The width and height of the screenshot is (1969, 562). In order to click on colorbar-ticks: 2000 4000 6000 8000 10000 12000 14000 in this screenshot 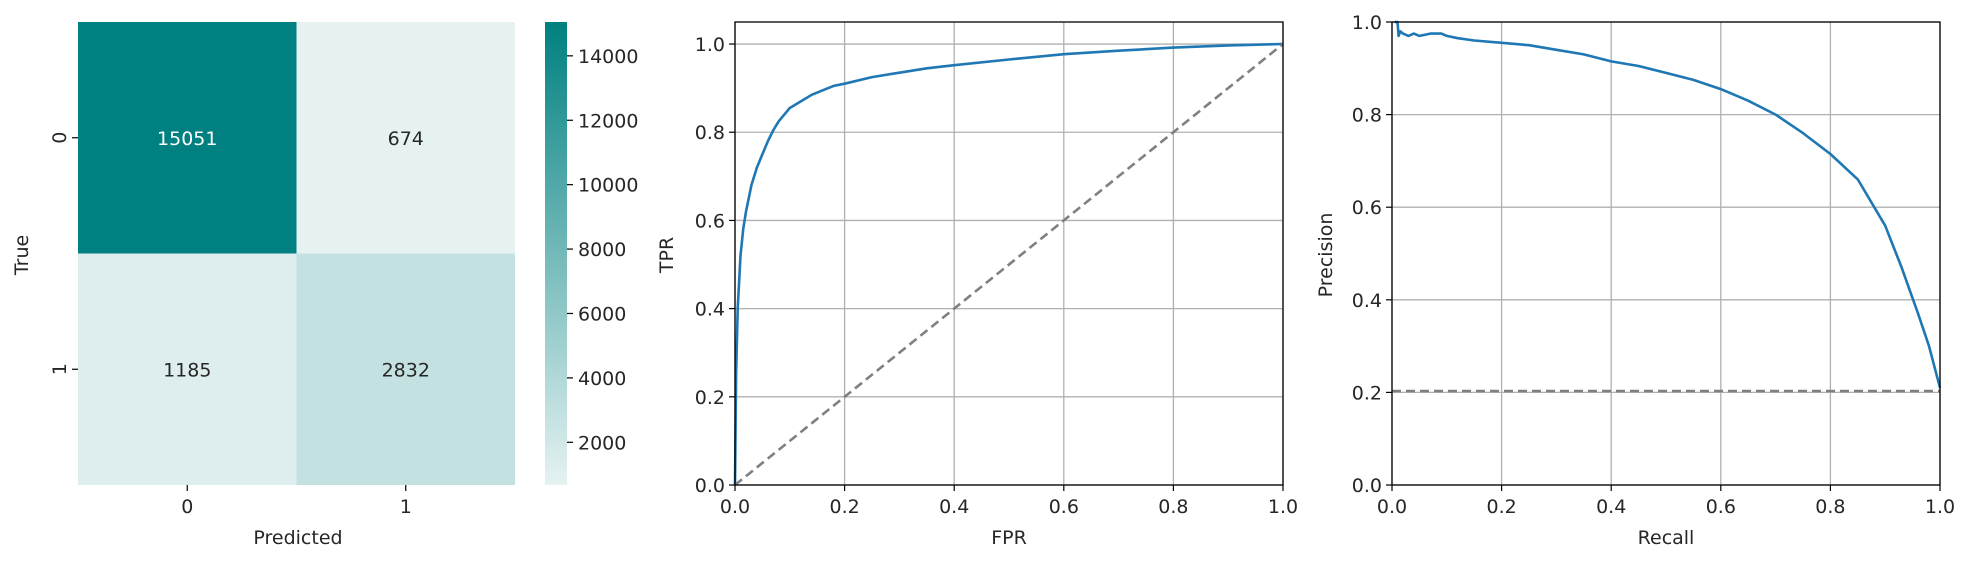, I will do `click(602, 250)`.